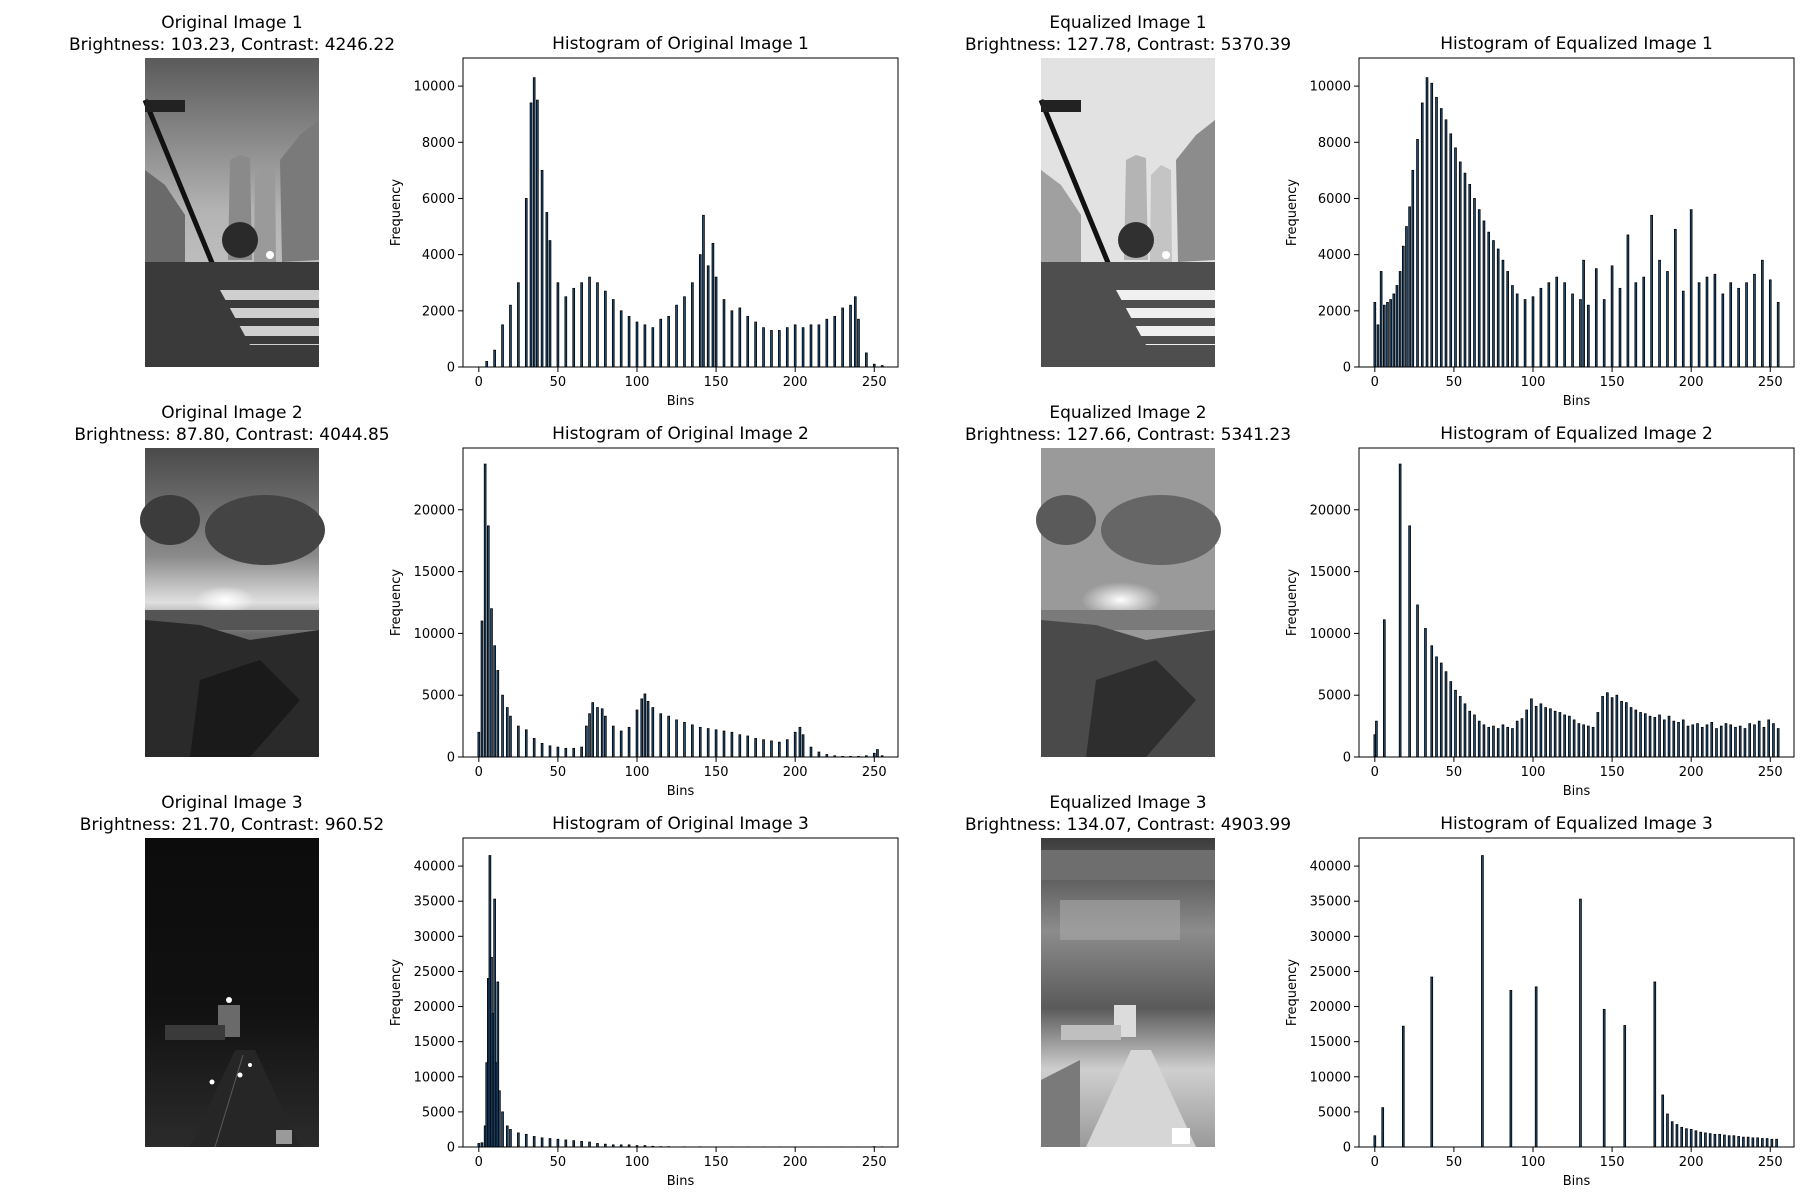 This screenshot has height=1200, width=1800. What do you see at coordinates (795, 382) in the screenshot?
I see `x-tick-label: 200` at bounding box center [795, 382].